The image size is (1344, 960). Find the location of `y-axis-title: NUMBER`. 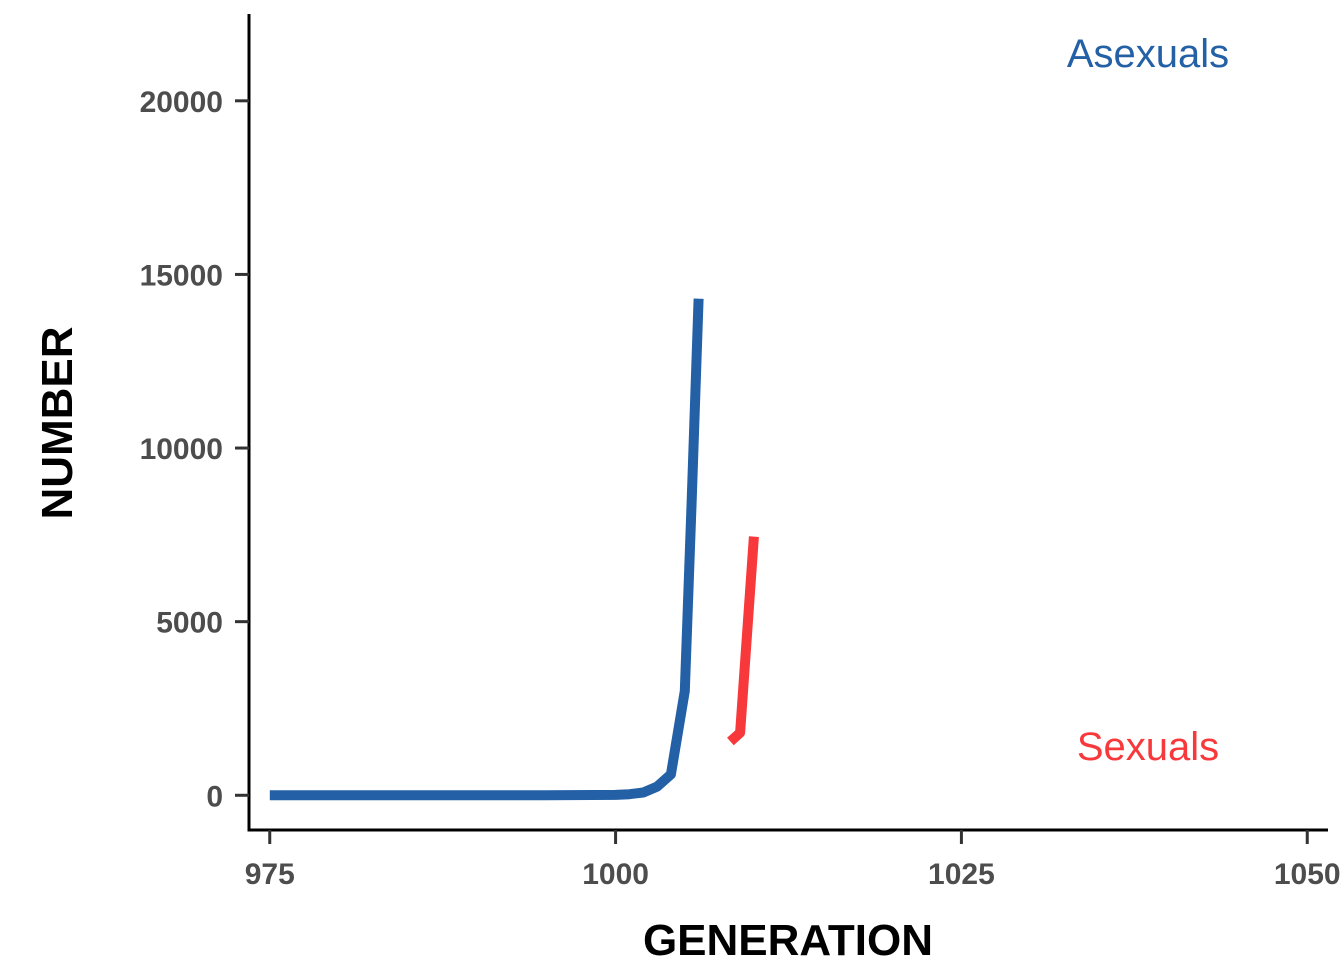

y-axis-title: NUMBER is located at coordinates (57, 422).